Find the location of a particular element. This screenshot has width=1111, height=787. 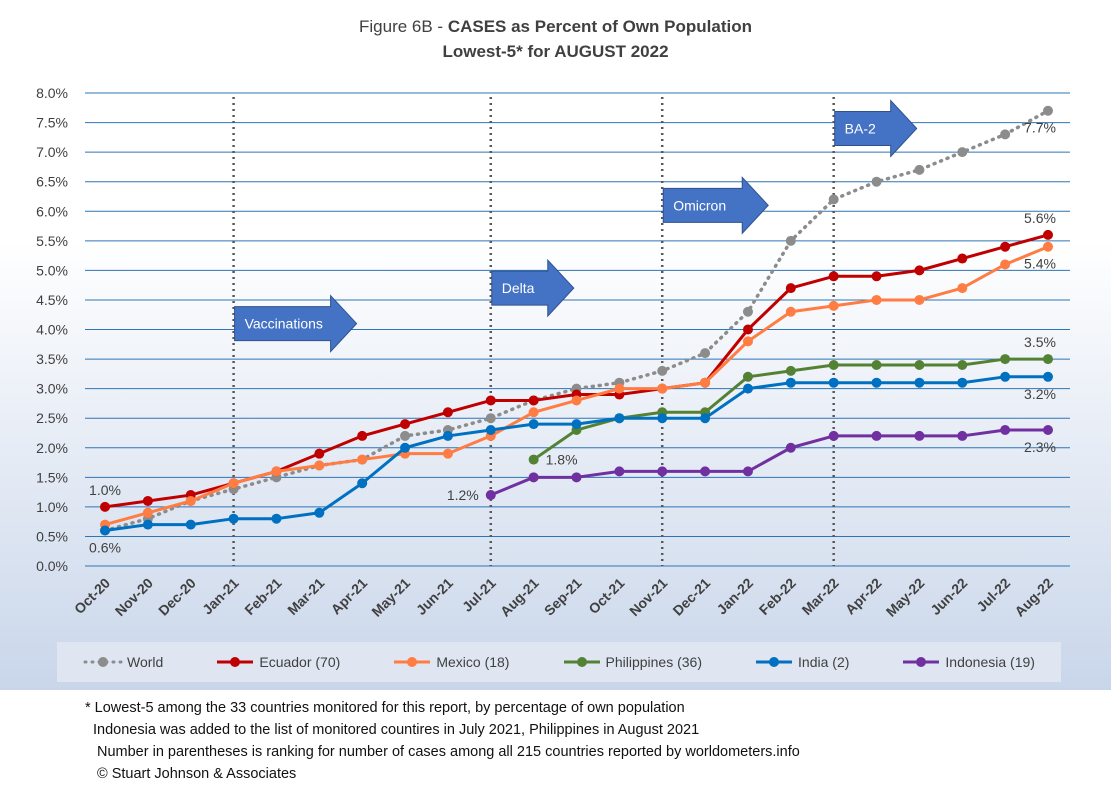

arrow-label: Omicron is located at coordinates (699, 205).